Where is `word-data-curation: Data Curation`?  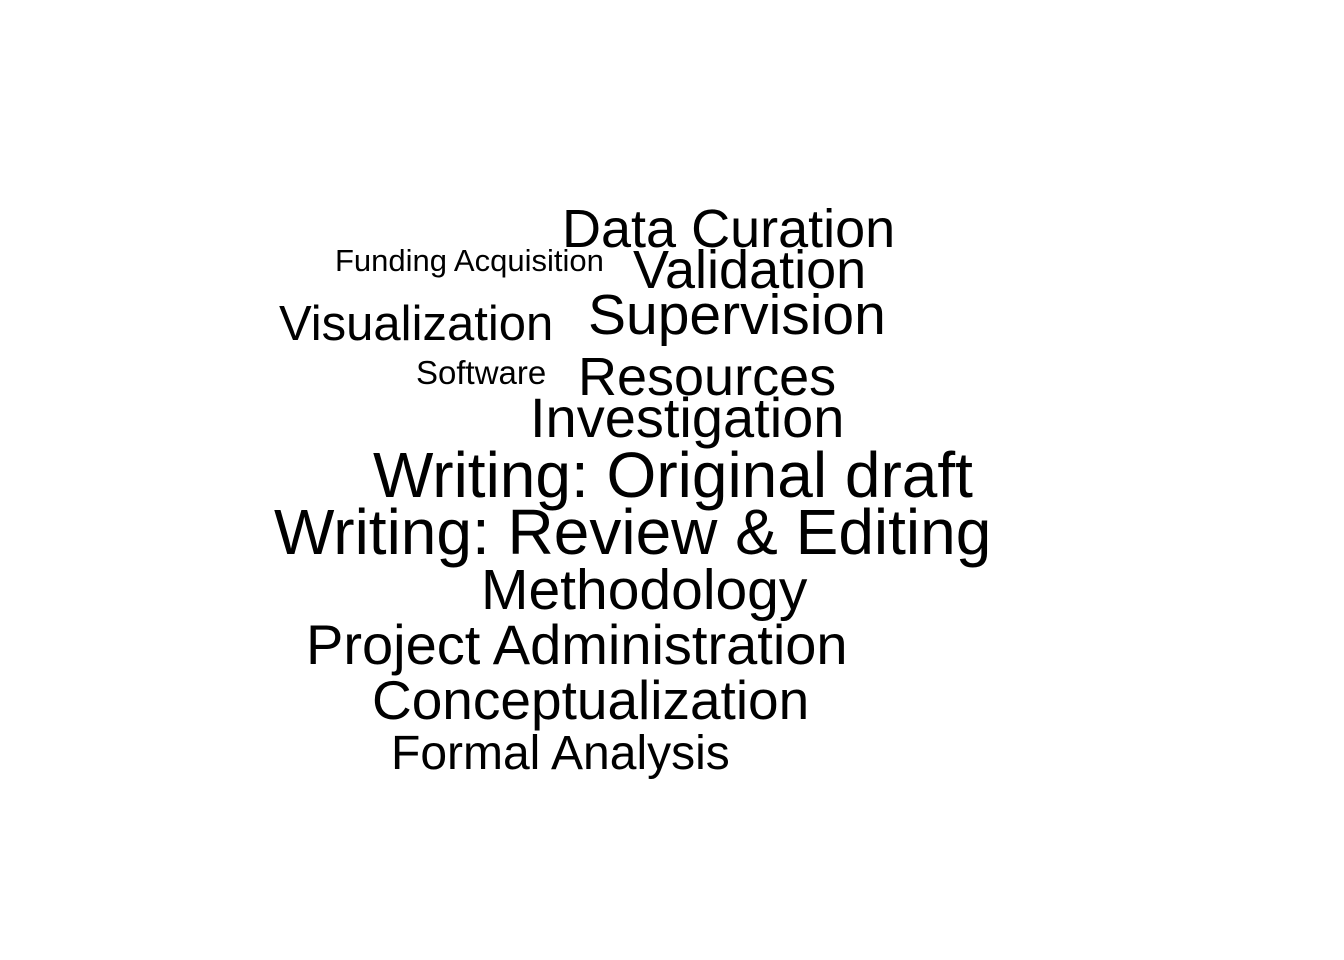 word-data-curation: Data Curation is located at coordinates (729, 229).